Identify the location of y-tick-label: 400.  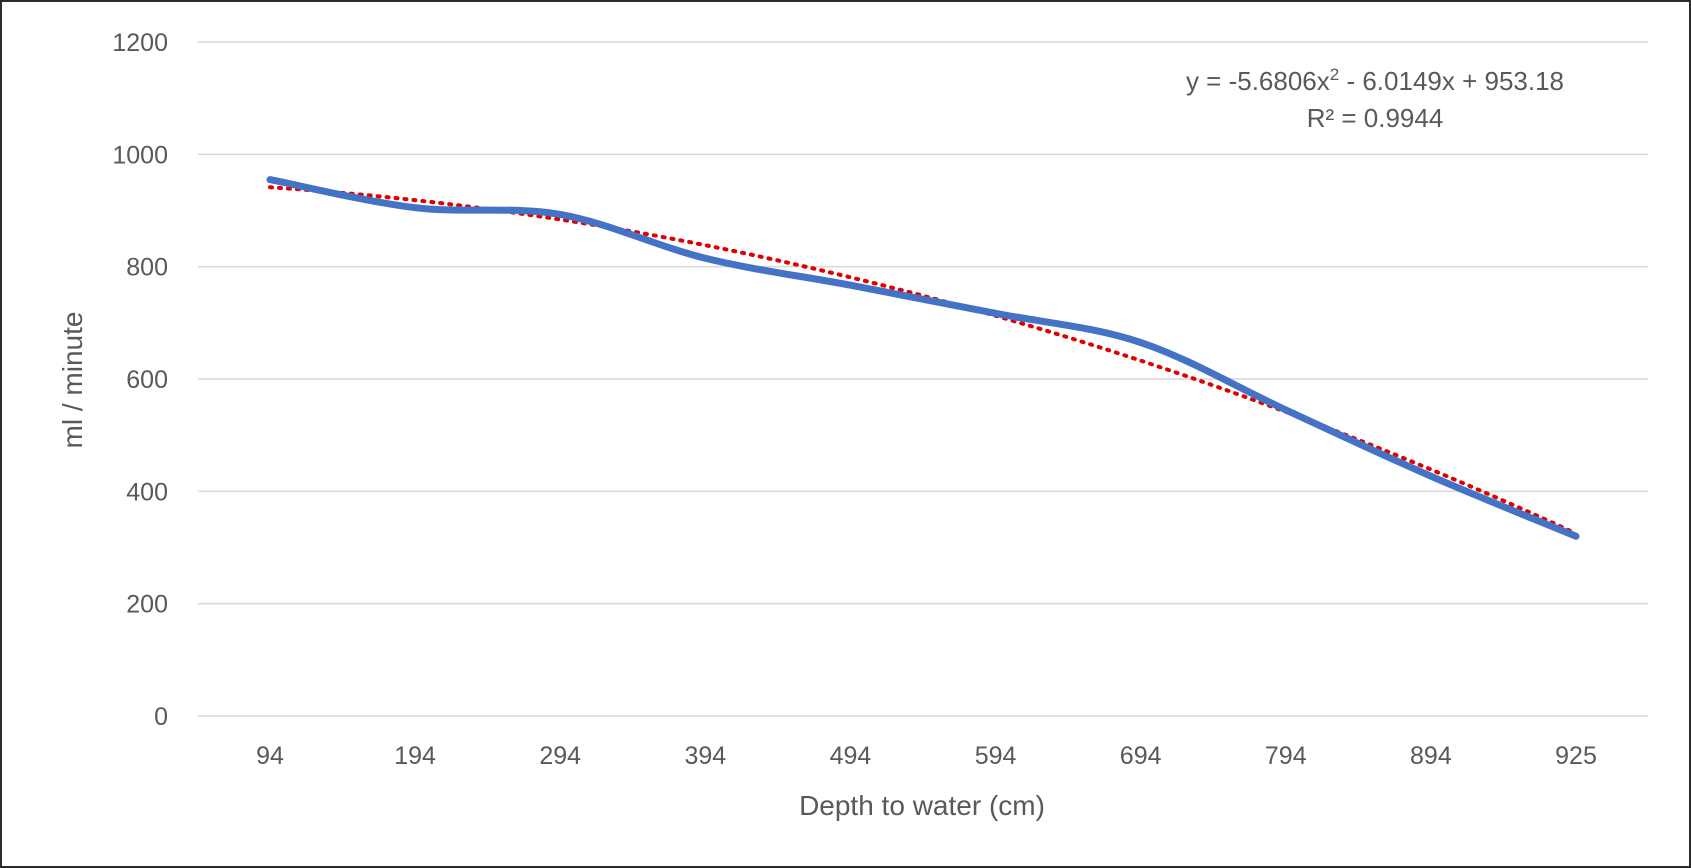
(147, 492).